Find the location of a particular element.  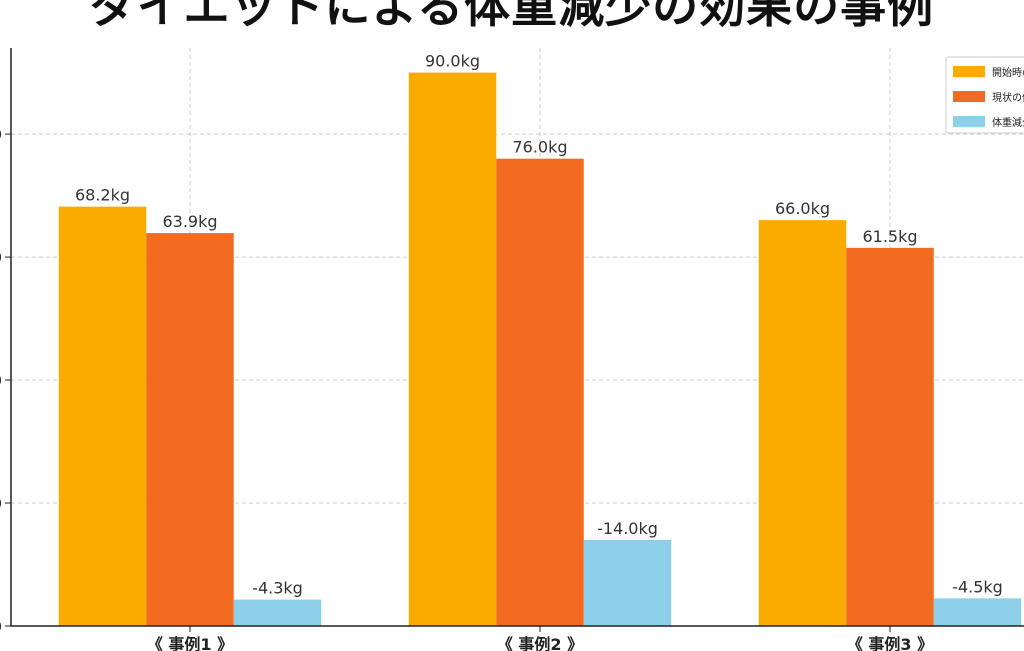

bar-value-label: 63.9kg is located at coordinates (189, 221).